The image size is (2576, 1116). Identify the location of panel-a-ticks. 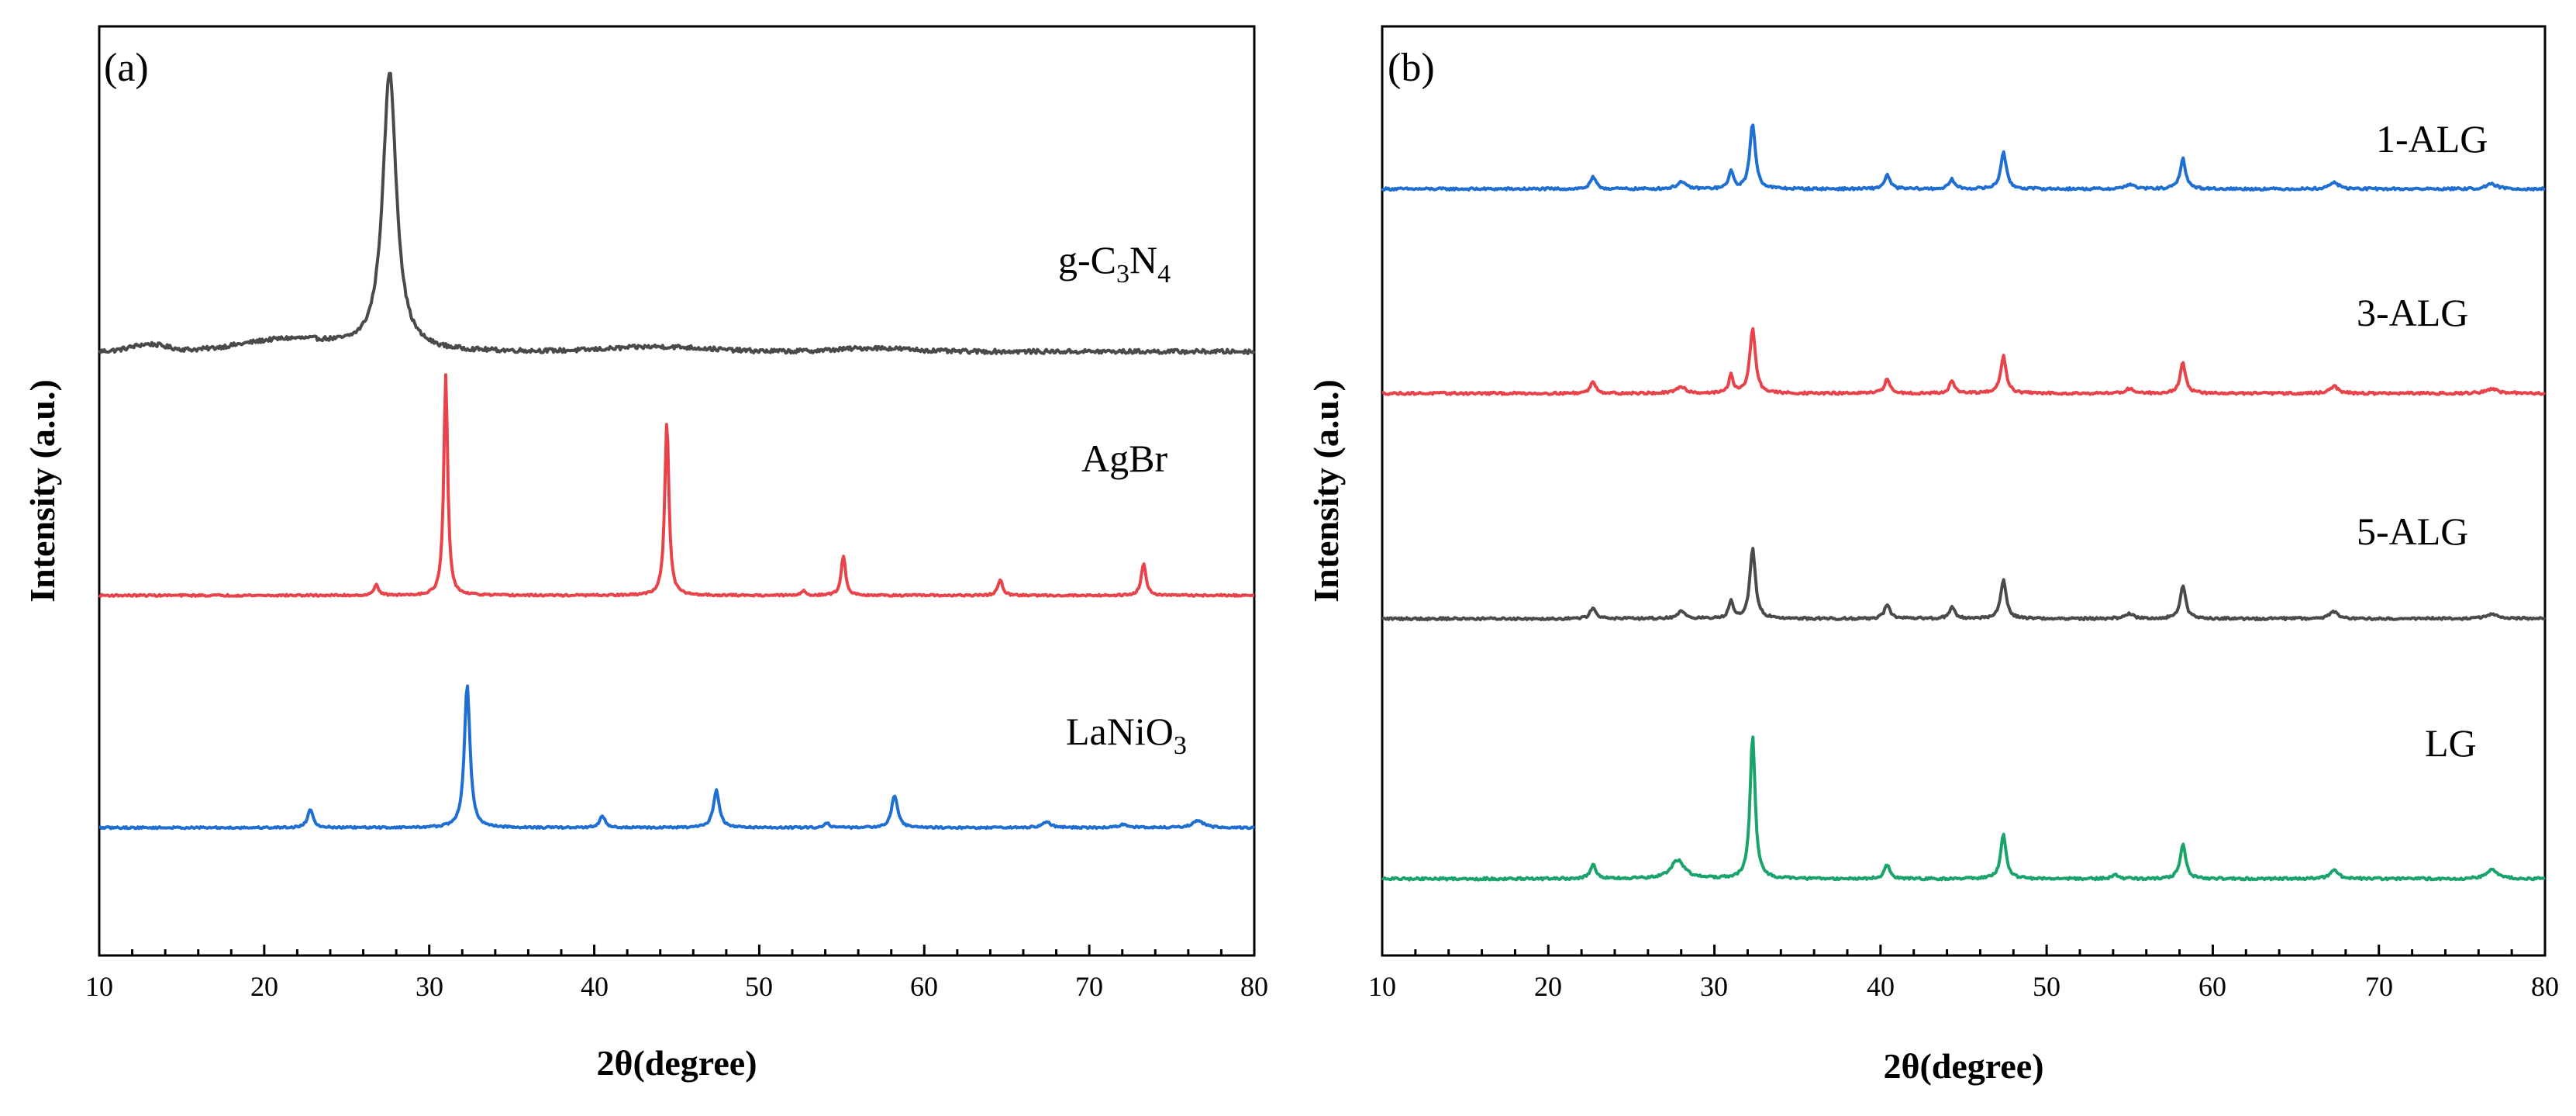
(677, 950).